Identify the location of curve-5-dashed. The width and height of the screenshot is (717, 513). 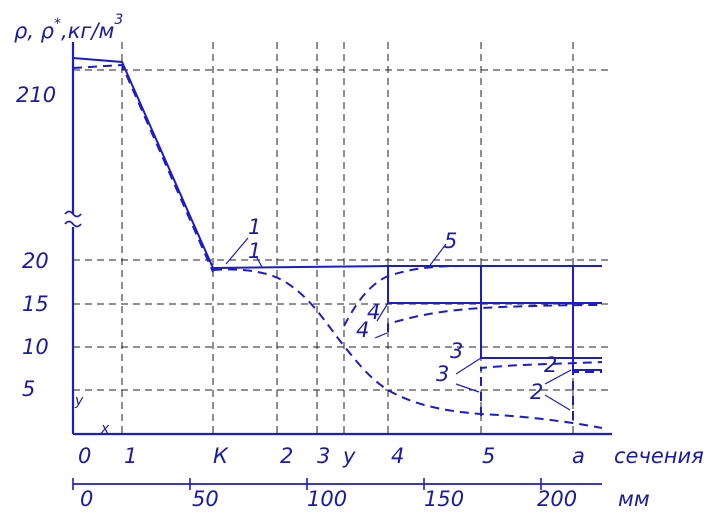
(472, 296).